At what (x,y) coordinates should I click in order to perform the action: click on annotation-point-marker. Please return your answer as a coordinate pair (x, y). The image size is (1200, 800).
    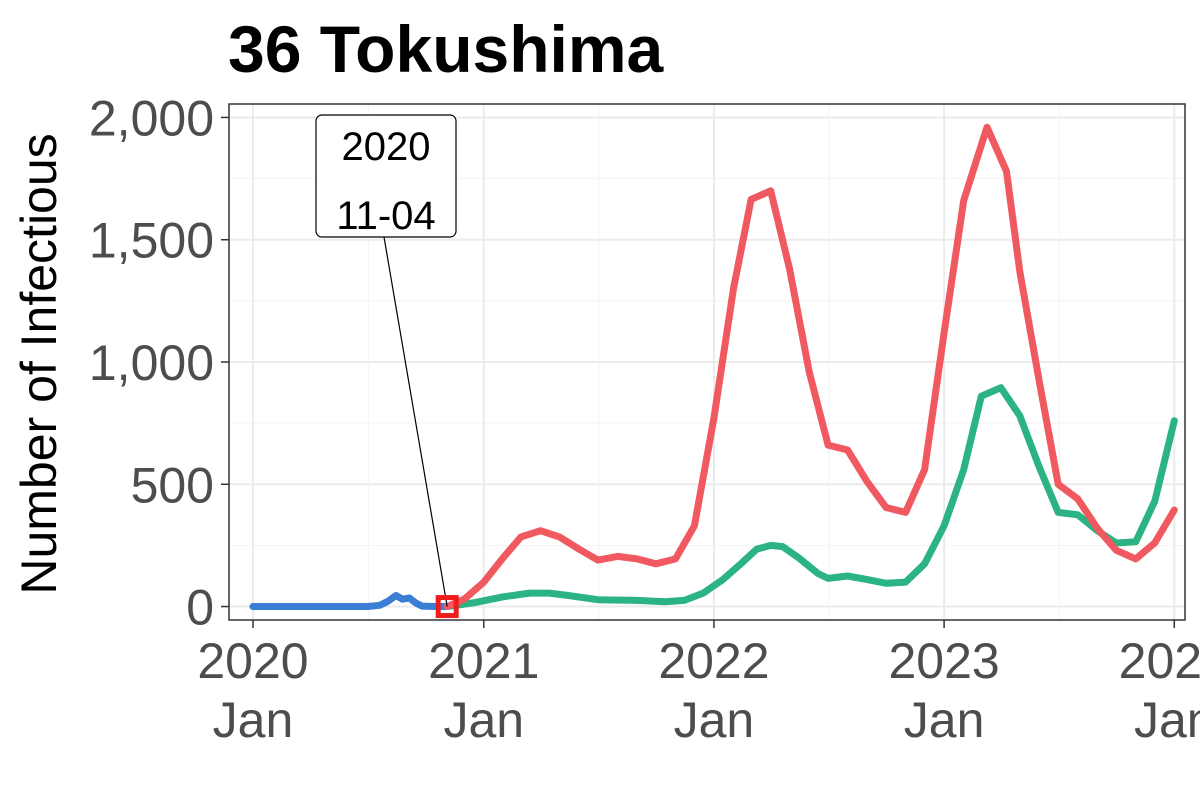
    Looking at the image, I should click on (447, 607).